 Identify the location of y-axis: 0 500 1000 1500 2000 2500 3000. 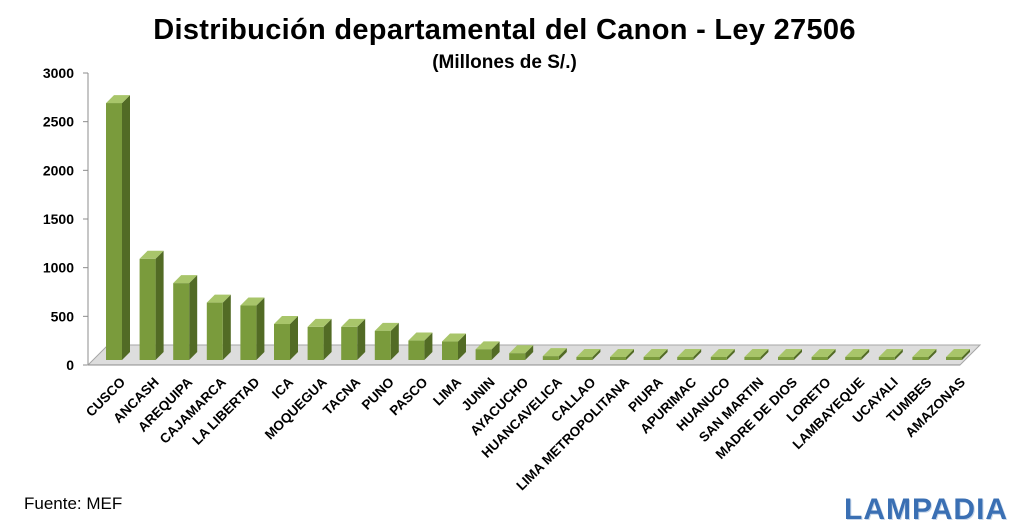
(66, 219).